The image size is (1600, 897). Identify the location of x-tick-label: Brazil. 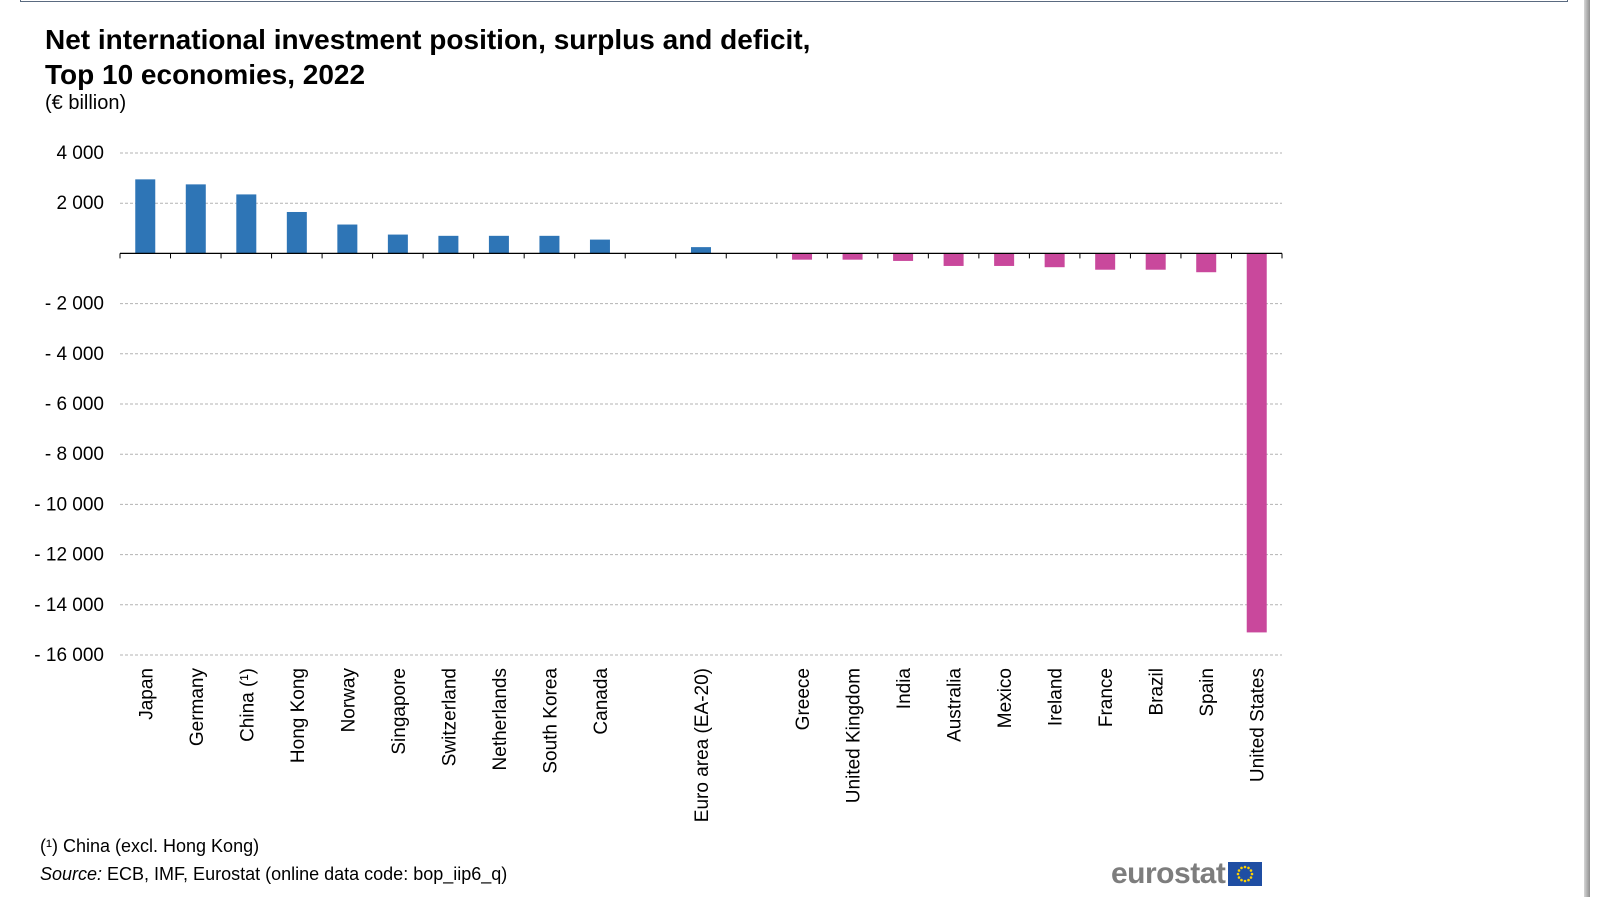
(1157, 692).